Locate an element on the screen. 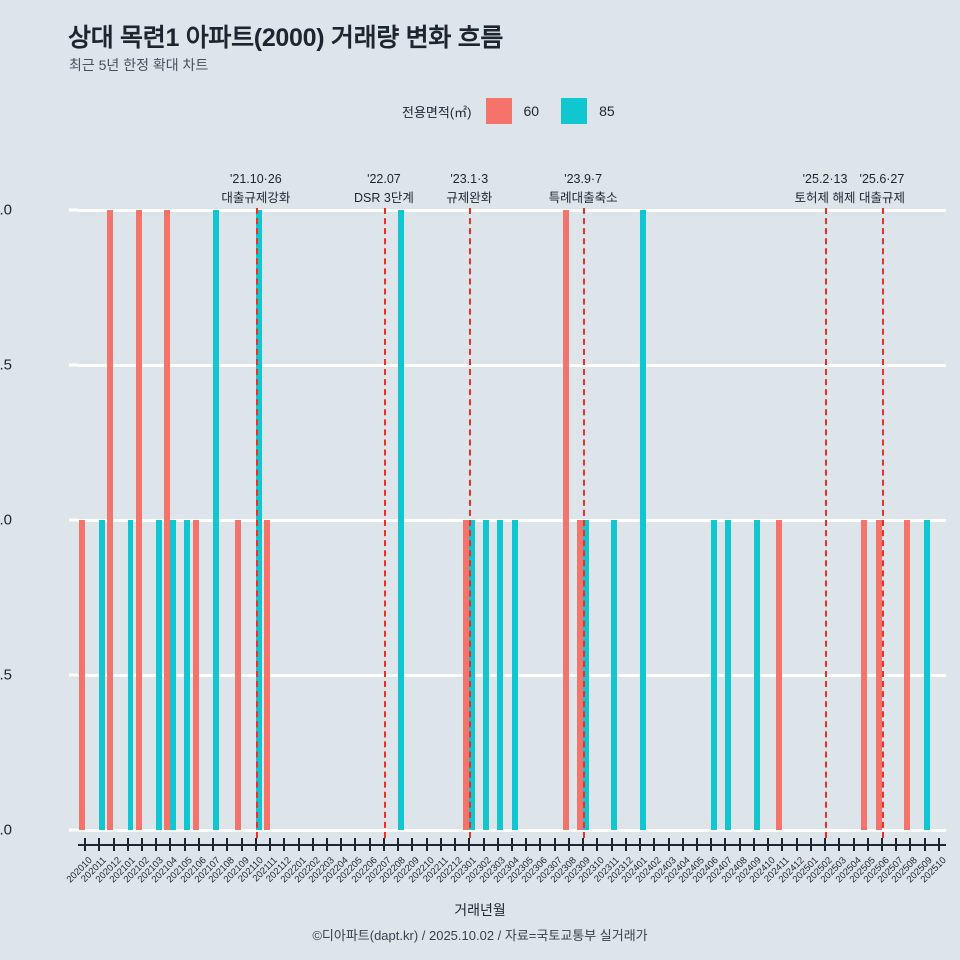 Image resolution: width=960 pixels, height=960 pixels. y-tick-label: 1.0 is located at coordinates (6, 520).